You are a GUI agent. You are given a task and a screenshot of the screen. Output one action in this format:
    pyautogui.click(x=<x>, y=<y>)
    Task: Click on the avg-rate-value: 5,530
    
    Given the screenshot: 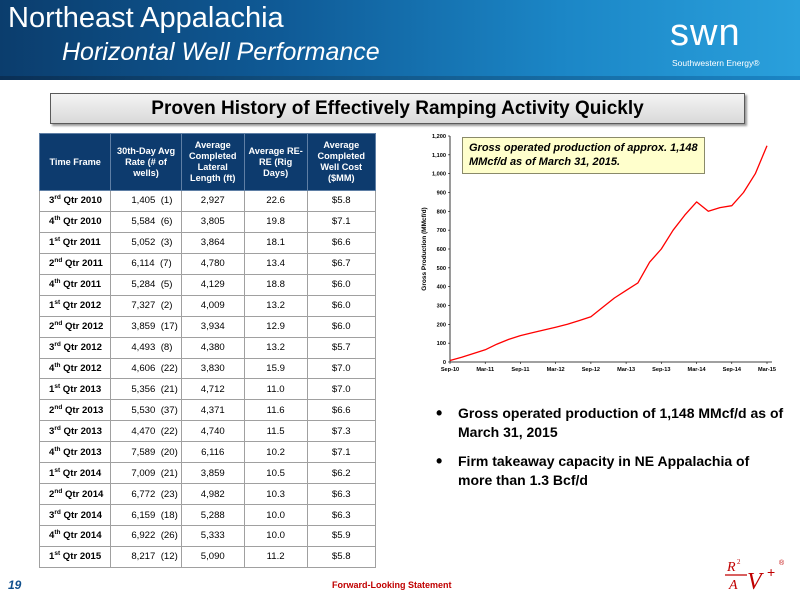 What is the action you would take?
    pyautogui.click(x=143, y=410)
    